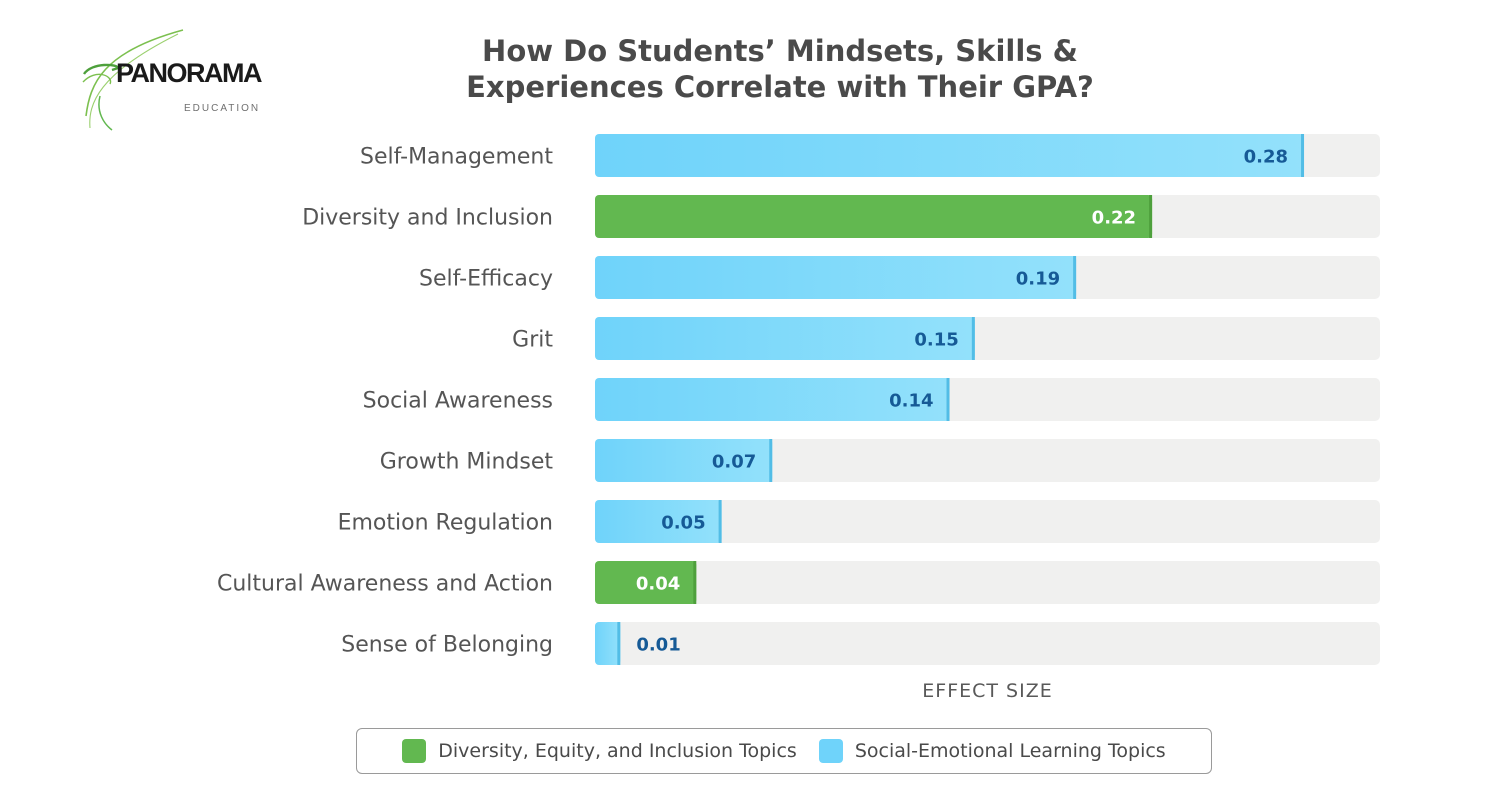  What do you see at coordinates (1010, 751) in the screenshot?
I see `legend-label-sel: Social-Emotional Learning Topics` at bounding box center [1010, 751].